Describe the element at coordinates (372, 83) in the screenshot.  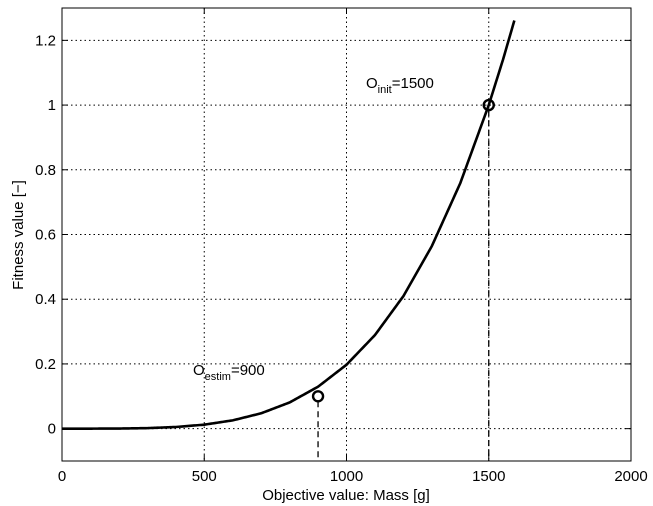
I see `annotation-o-init-main: O` at that location.